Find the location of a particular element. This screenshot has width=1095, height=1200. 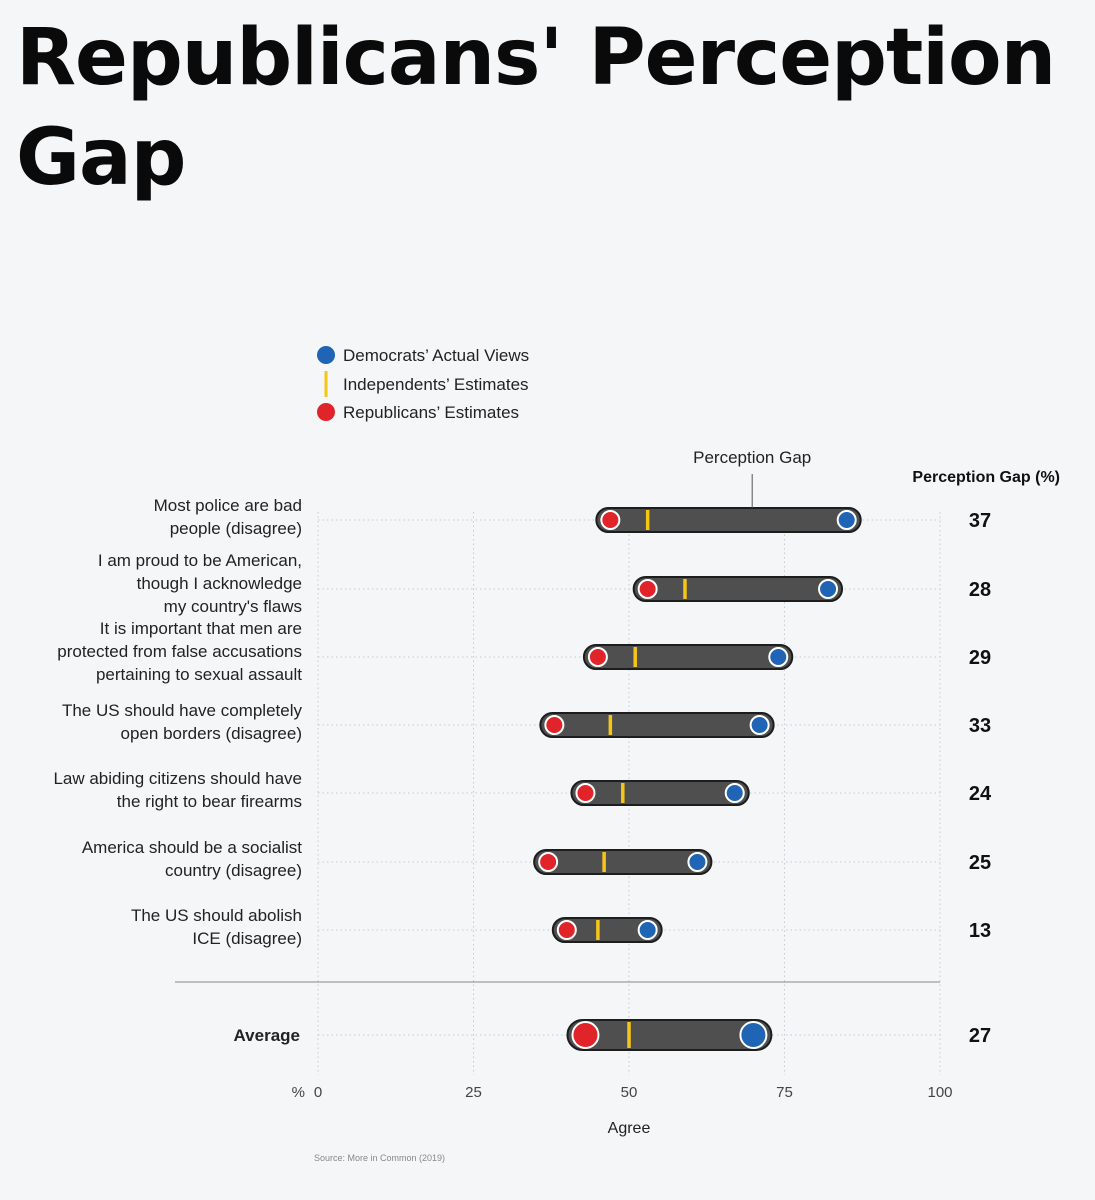

row-label-line: Law abiding citizens should have is located at coordinates (177, 778).